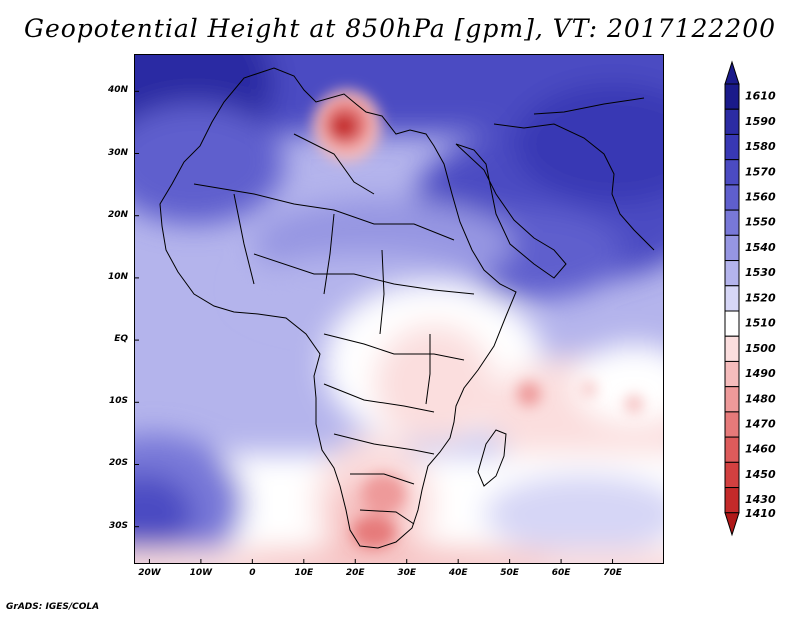 This screenshot has width=800, height=618. What do you see at coordinates (252, 573) in the screenshot?
I see `lon-tick-label: 0` at bounding box center [252, 573].